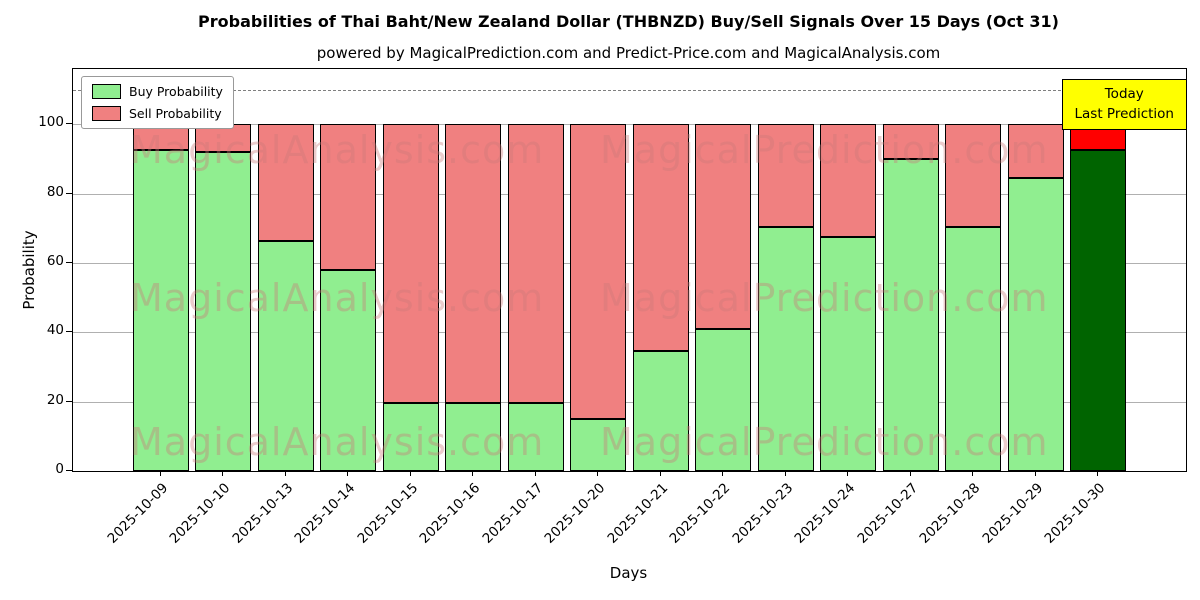 Image resolution: width=1200 pixels, height=600 pixels. Describe the element at coordinates (1124, 114) in the screenshot. I see `today-annotation-line2: Last Prediction` at that location.